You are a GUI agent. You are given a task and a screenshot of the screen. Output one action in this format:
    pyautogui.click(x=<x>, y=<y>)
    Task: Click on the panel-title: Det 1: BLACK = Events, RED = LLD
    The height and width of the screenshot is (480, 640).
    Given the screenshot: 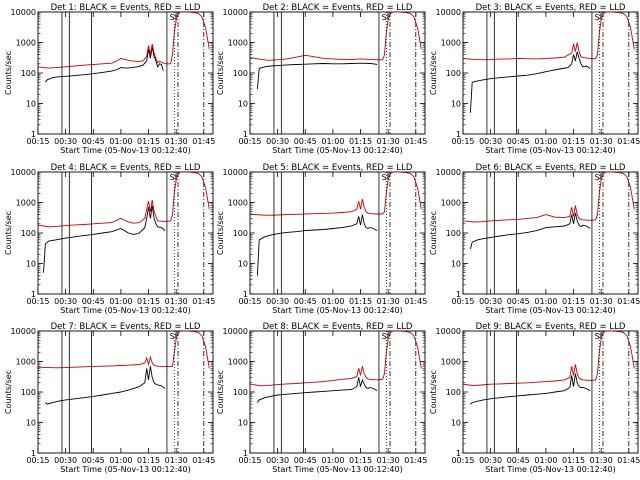 What is the action you would take?
    pyautogui.click(x=126, y=8)
    